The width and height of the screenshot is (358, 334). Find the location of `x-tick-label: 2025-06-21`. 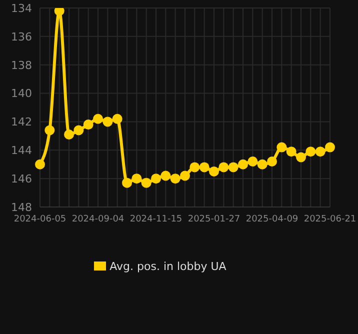

x-tick-label: 2025-06-21 is located at coordinates (330, 219).